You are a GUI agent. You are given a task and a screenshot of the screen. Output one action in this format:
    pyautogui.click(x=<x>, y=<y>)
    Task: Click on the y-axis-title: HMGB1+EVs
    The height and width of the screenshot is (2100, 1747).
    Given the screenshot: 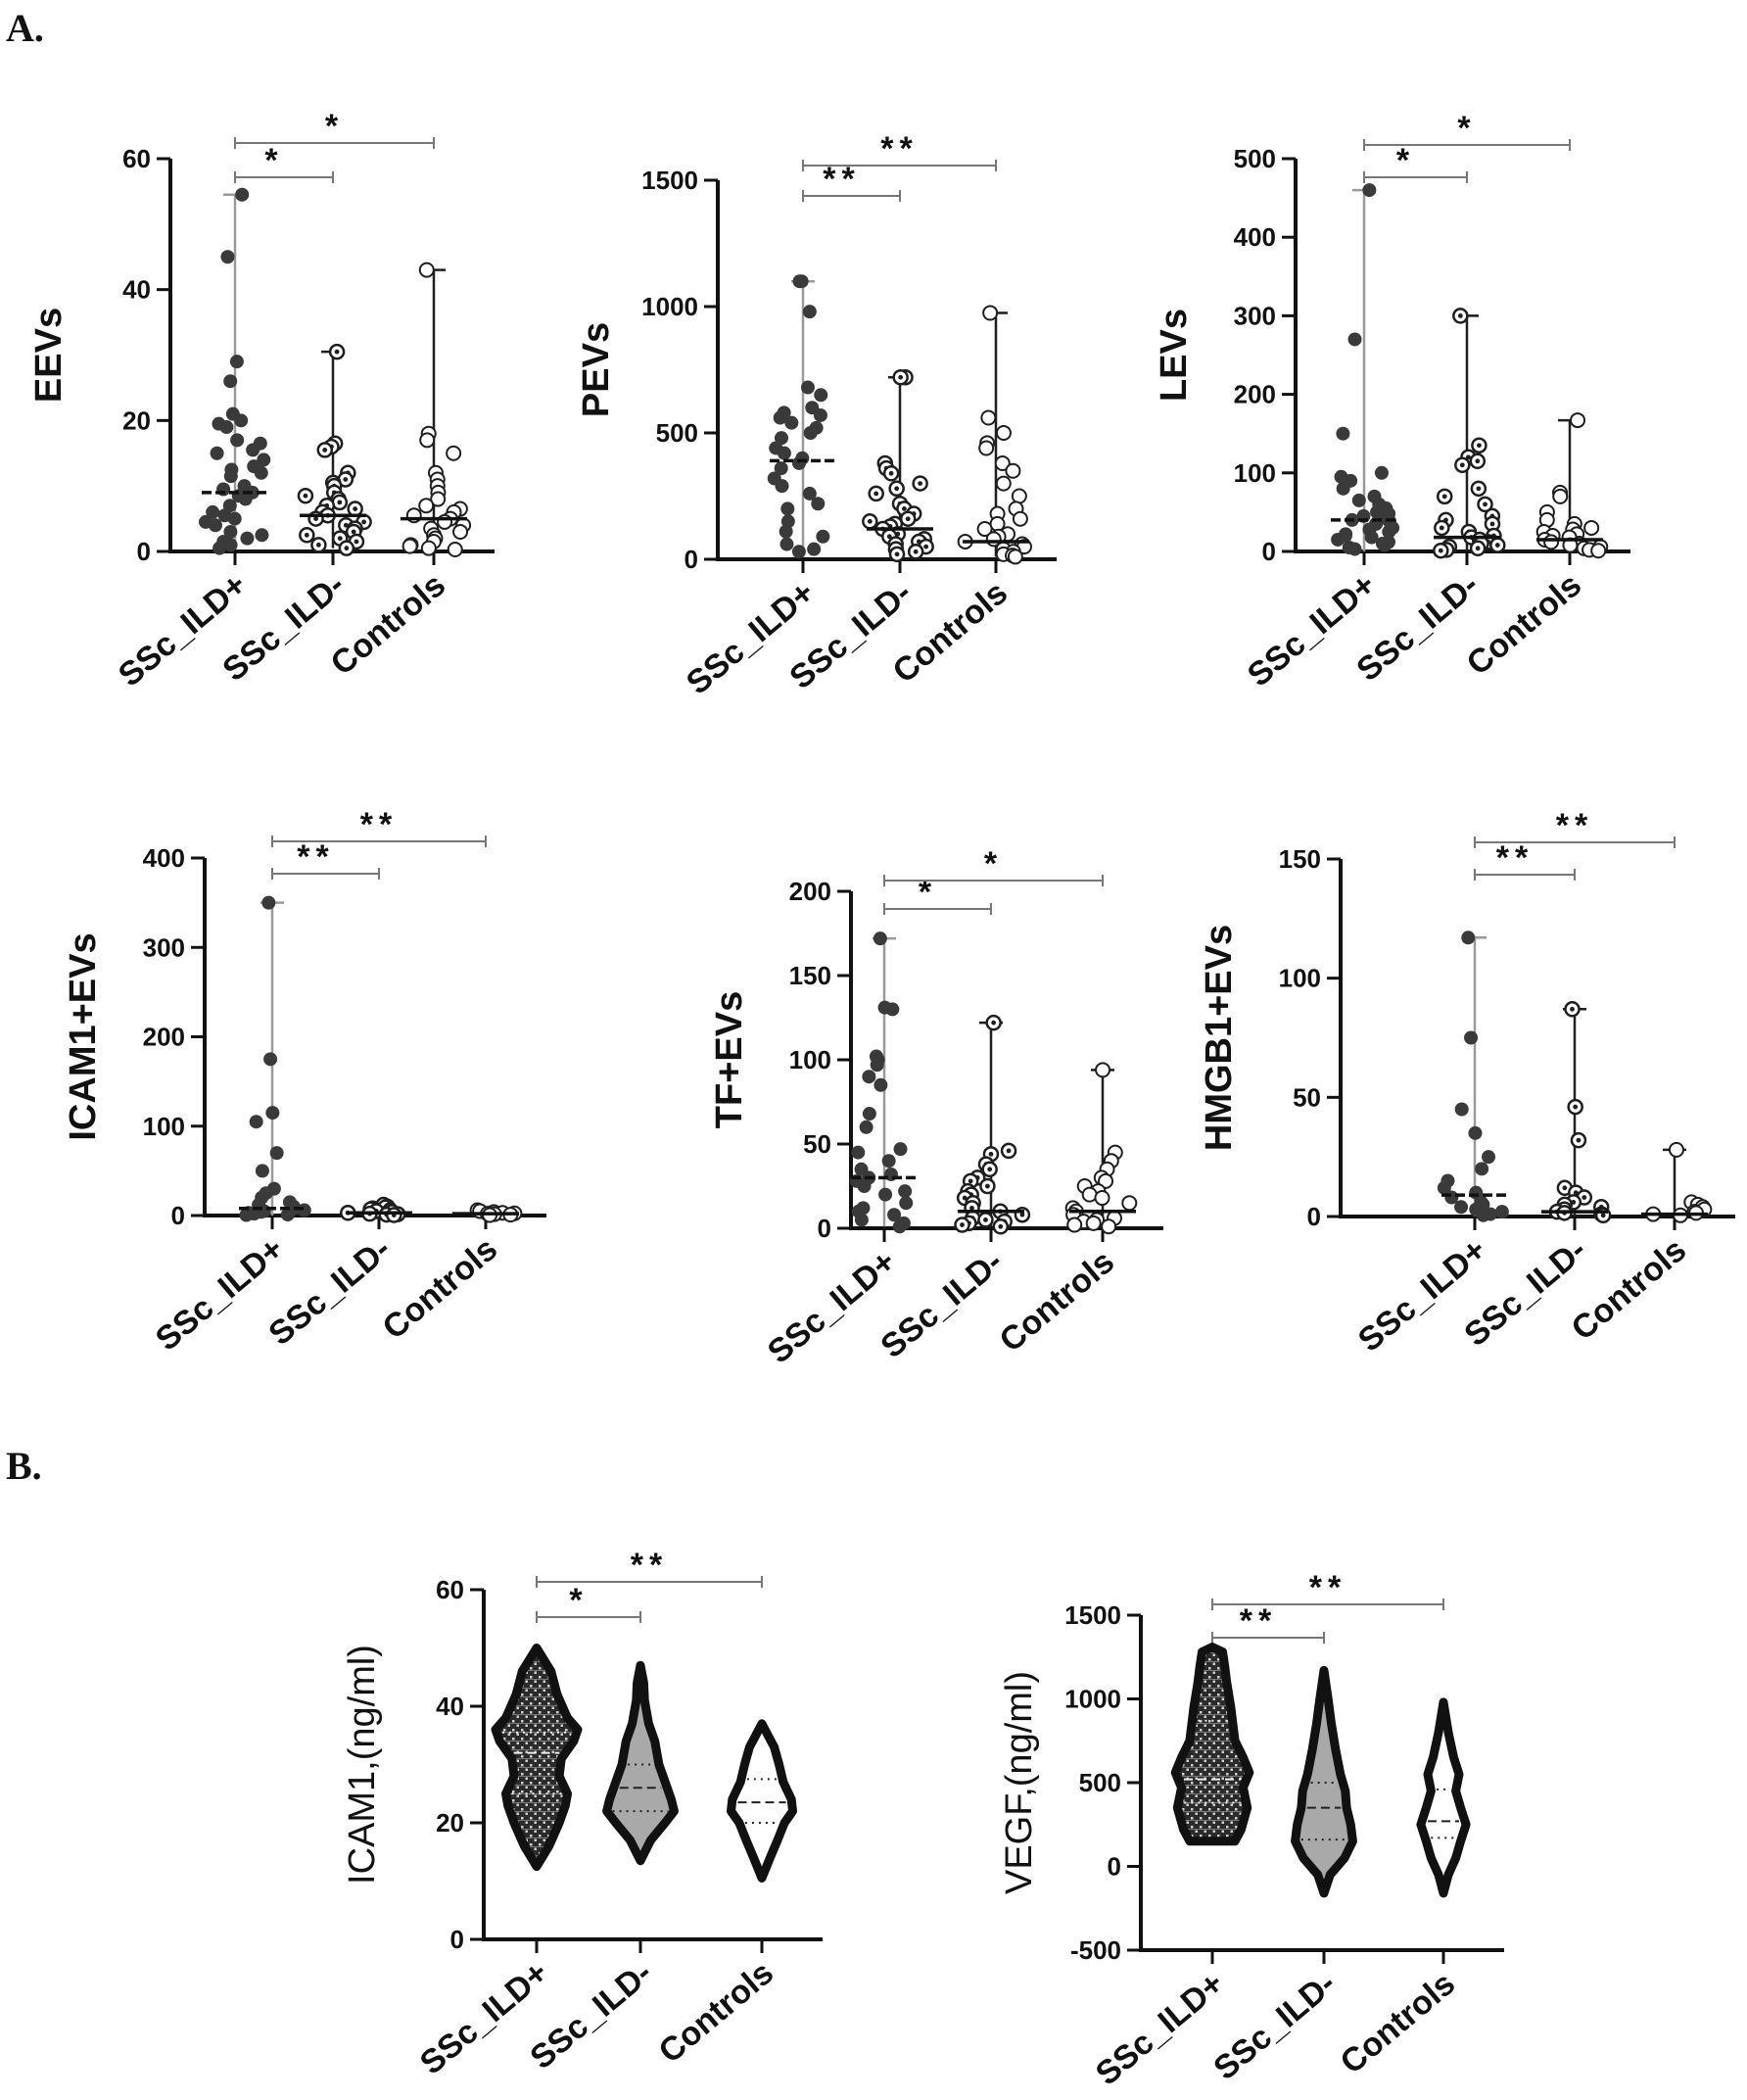 What is the action you would take?
    pyautogui.click(x=1219, y=1038)
    